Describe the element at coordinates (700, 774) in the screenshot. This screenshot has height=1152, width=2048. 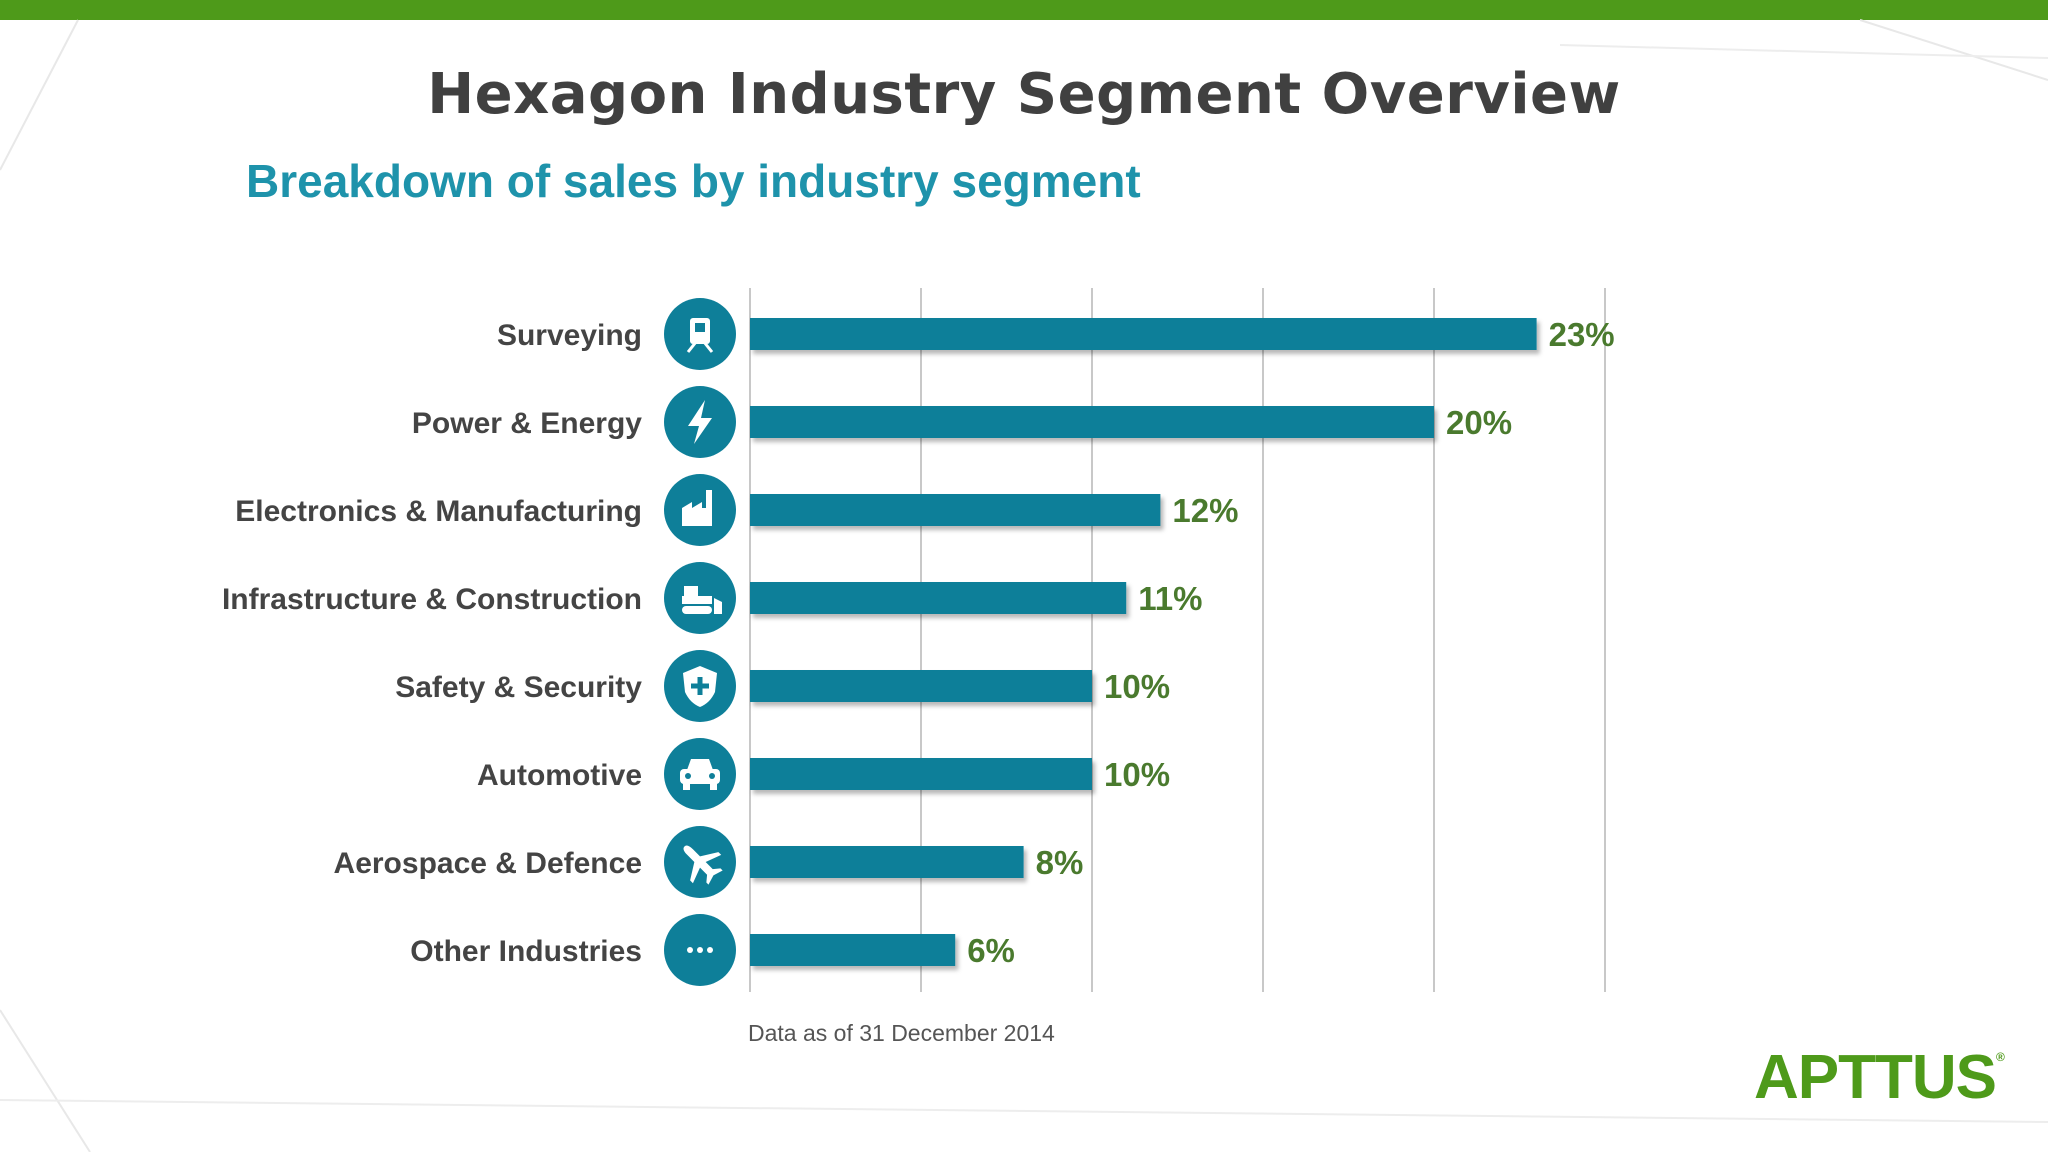
I see `car-icon` at that location.